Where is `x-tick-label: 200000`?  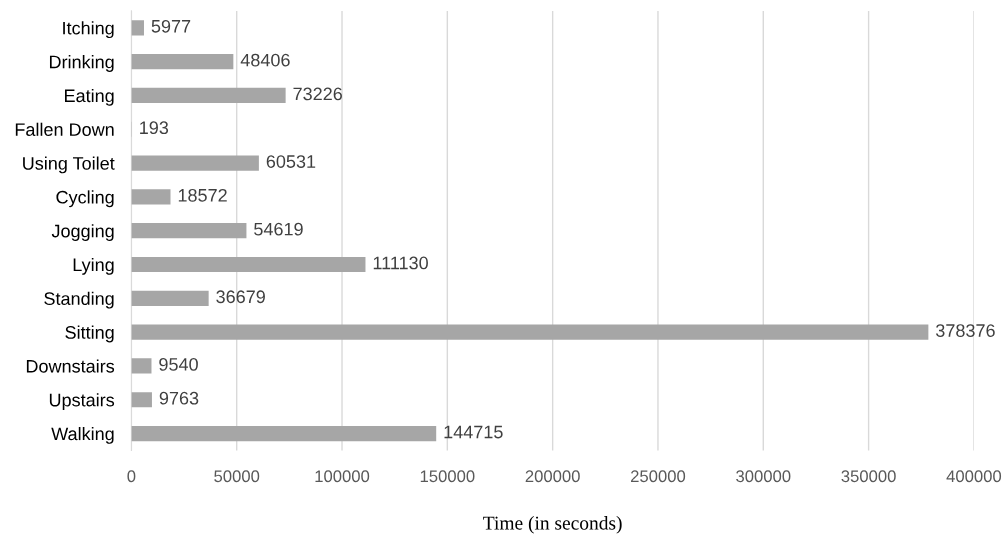 x-tick-label: 200000 is located at coordinates (552, 476).